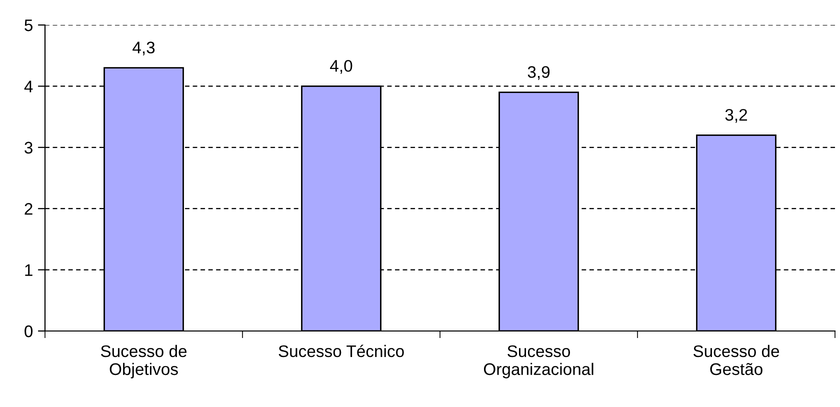 The height and width of the screenshot is (407, 840). Describe the element at coordinates (28, 26) in the screenshot. I see `y-tick-label: 5` at that location.